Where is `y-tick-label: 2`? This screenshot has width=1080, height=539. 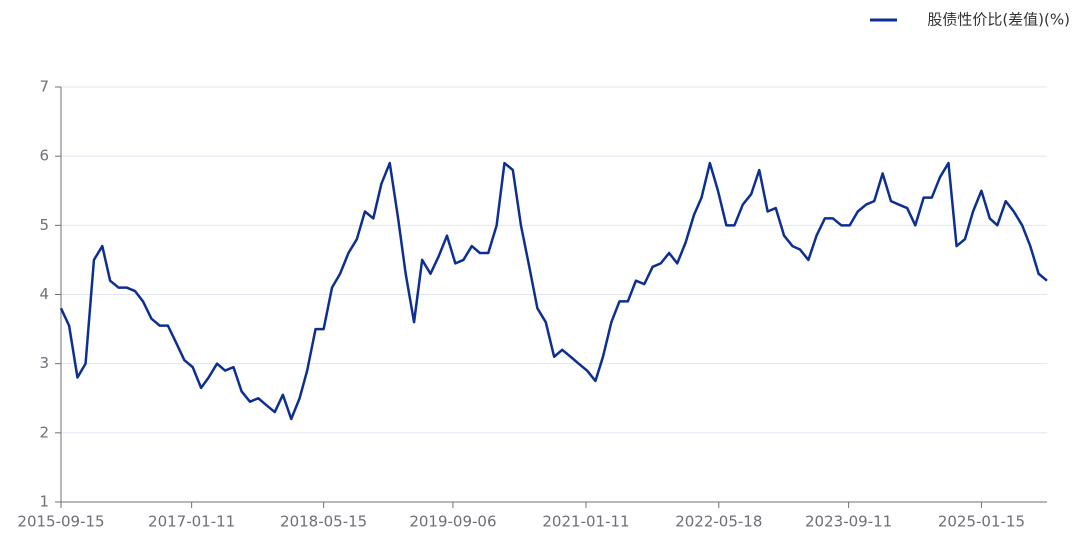 y-tick-label: 2 is located at coordinates (44, 432).